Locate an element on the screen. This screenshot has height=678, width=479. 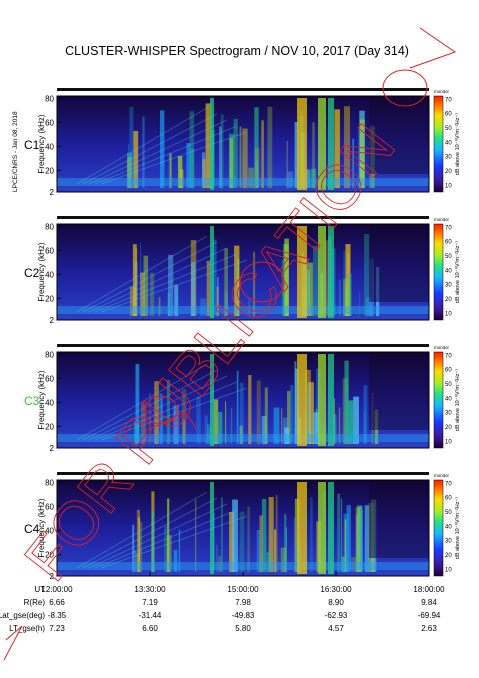
orbit-value: 7.23 is located at coordinates (57, 628).